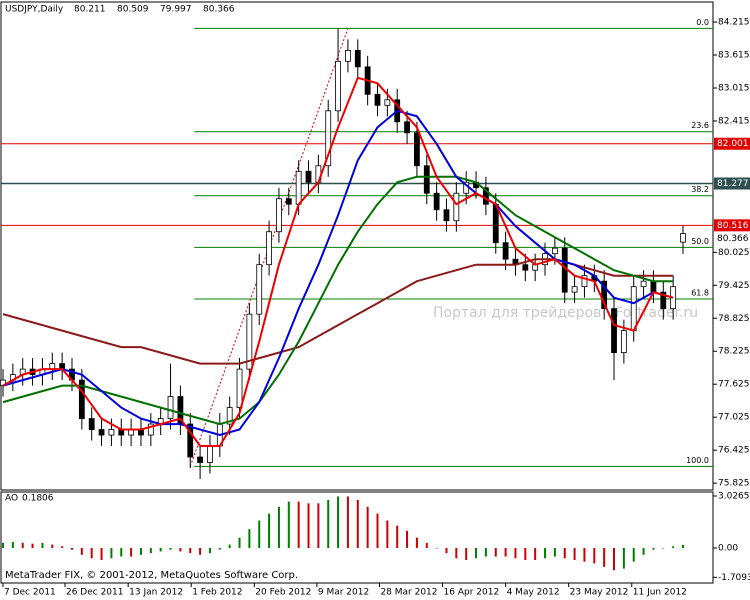 The width and height of the screenshot is (750, 600). Describe the element at coordinates (734, 352) in the screenshot. I see `y-tick-label: 78.225` at that location.